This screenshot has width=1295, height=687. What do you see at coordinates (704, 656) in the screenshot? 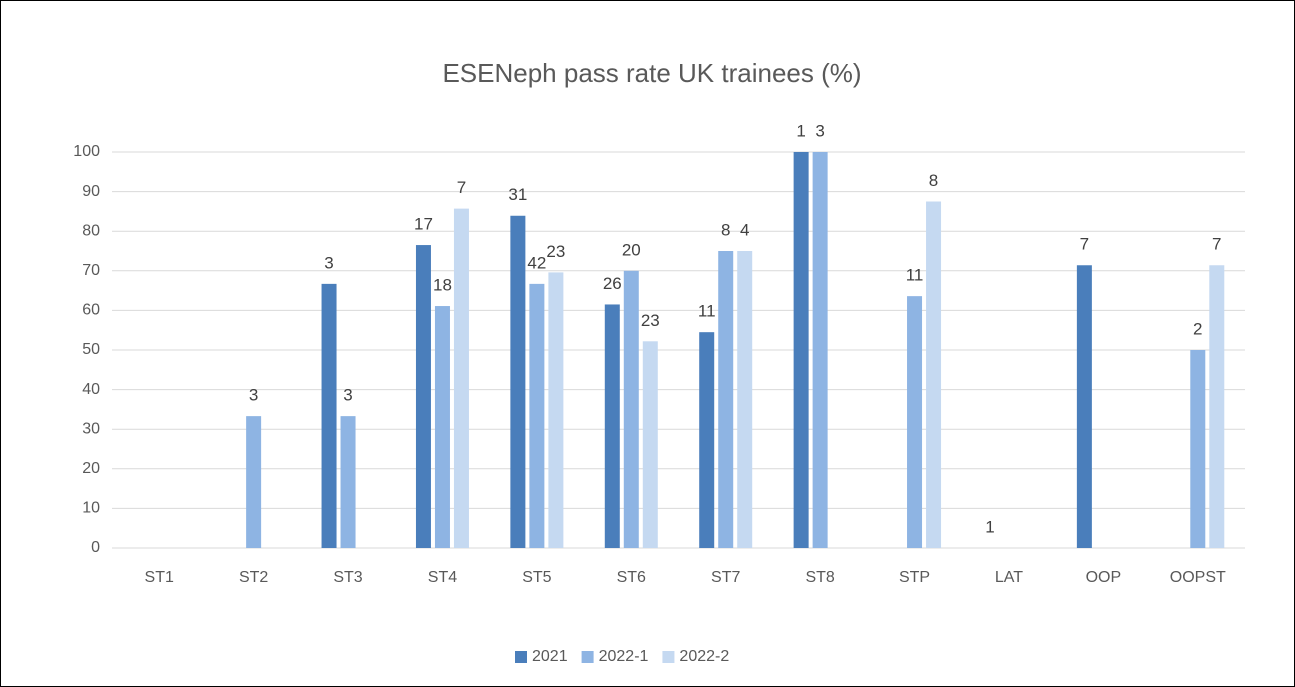
I see `legend-label: 2022-2` at bounding box center [704, 656].